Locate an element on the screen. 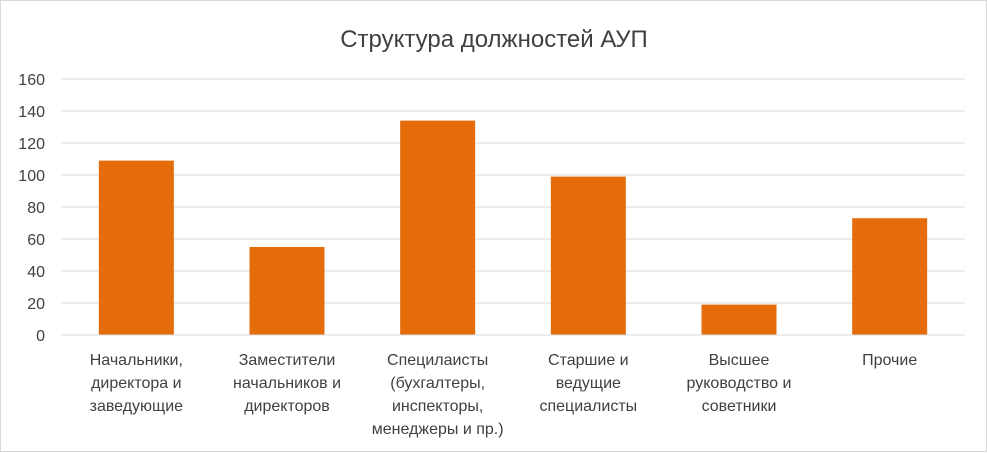 Image resolution: width=987 pixels, height=453 pixels. x-category-label-line: директора и is located at coordinates (136, 383).